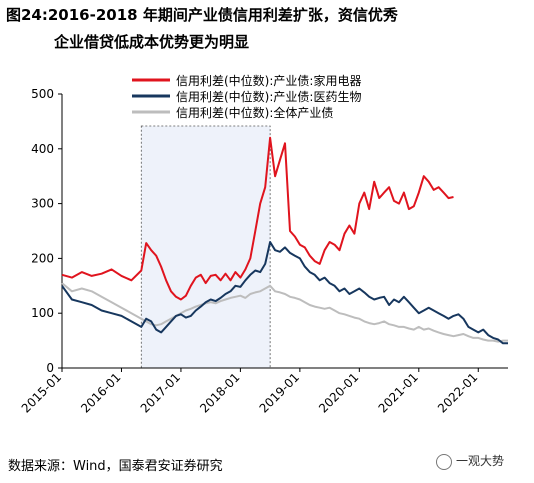  I want to click on y-tick-label: 100, so click(42, 313).